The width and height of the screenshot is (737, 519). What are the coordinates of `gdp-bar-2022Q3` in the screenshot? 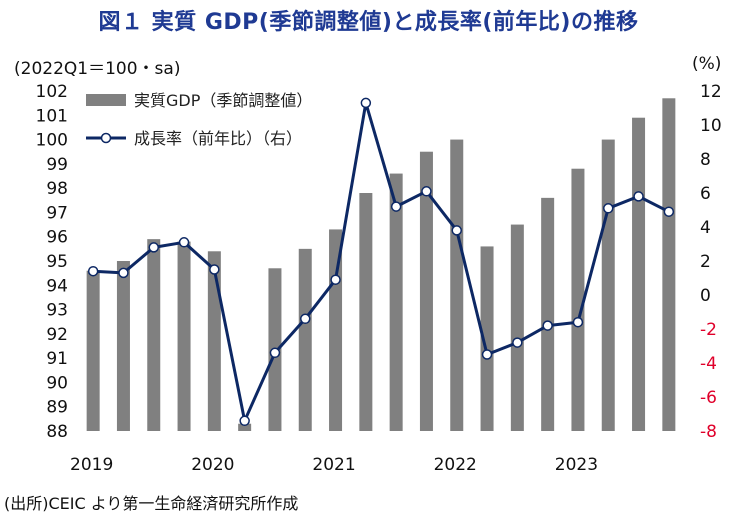 It's located at (517, 327).